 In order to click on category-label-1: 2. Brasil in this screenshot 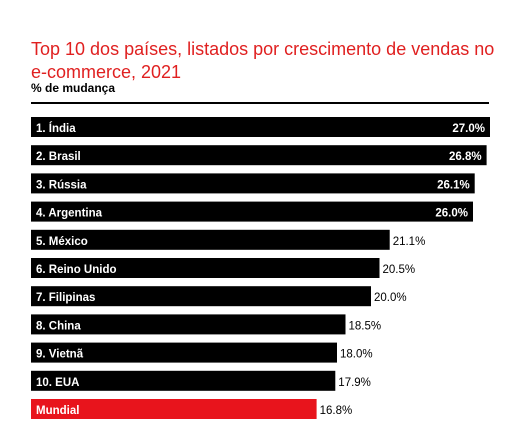, I will do `click(58, 157)`.